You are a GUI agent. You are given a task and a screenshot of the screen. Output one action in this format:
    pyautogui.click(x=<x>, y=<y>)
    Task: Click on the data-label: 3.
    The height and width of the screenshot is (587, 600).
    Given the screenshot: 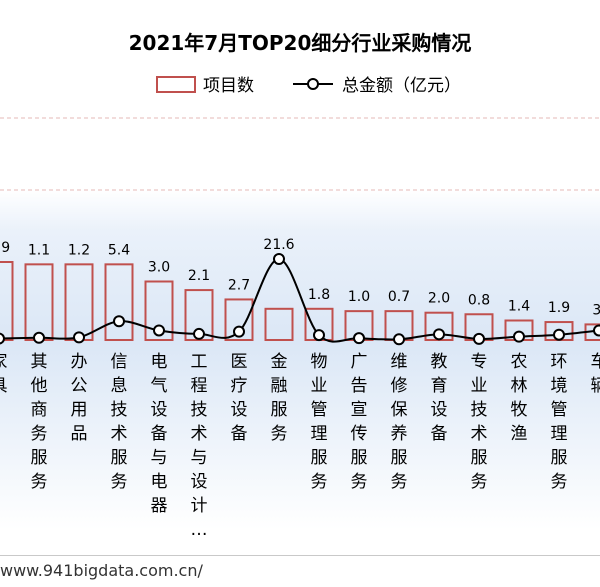 What is the action you would take?
    pyautogui.click(x=596, y=310)
    